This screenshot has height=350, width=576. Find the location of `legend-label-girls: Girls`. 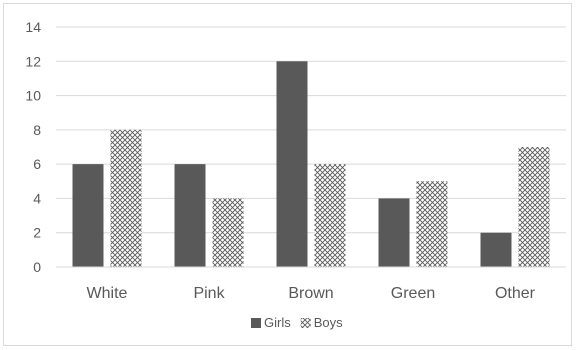

legend-label-girls: Girls is located at coordinates (277, 322).